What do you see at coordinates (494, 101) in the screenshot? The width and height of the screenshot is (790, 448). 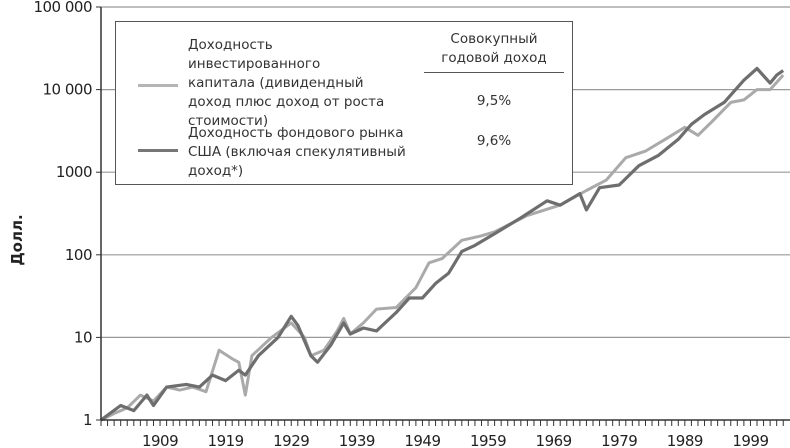 I see `legend-value-investment: 9,5%` at bounding box center [494, 101].